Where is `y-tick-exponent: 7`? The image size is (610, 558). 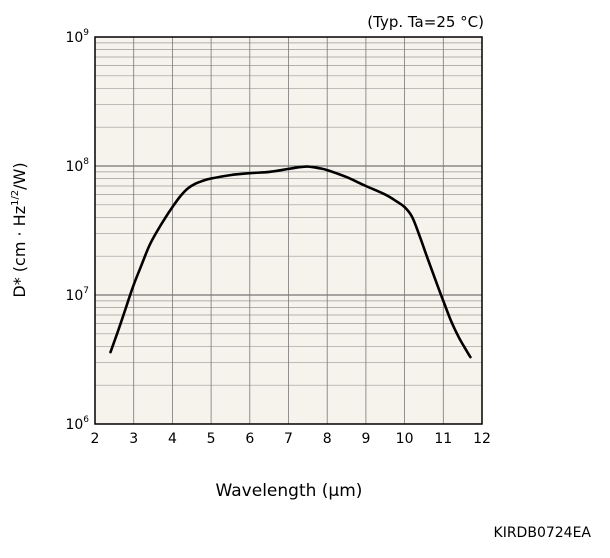 y-tick-exponent: 7 is located at coordinates (86, 291).